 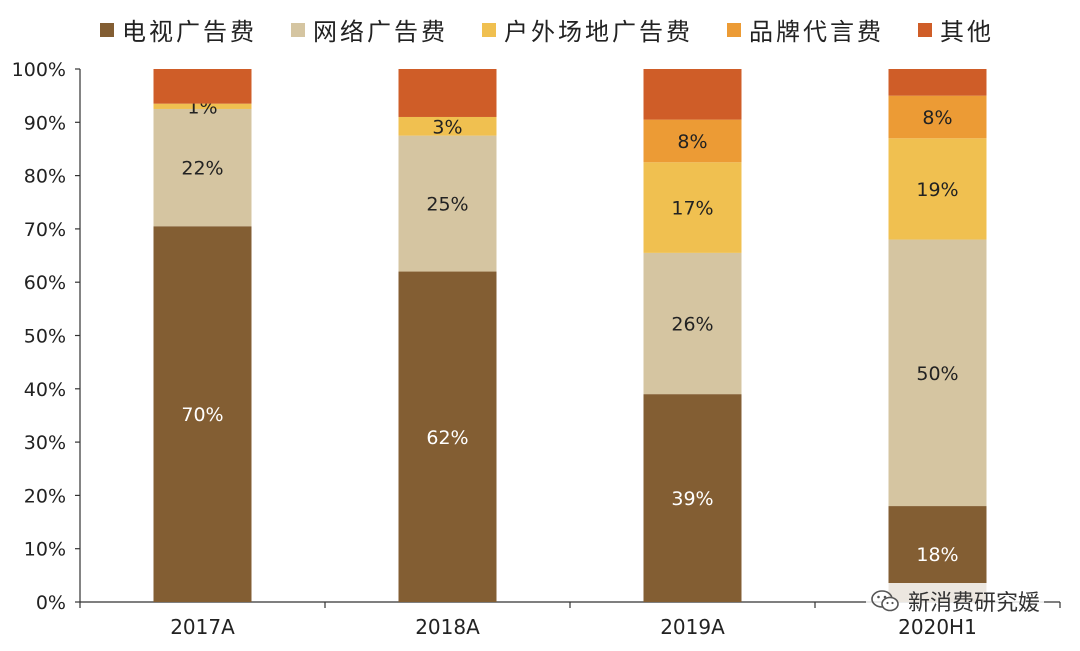 I want to click on watermark: 新消费研究媛, so click(x=954, y=601).